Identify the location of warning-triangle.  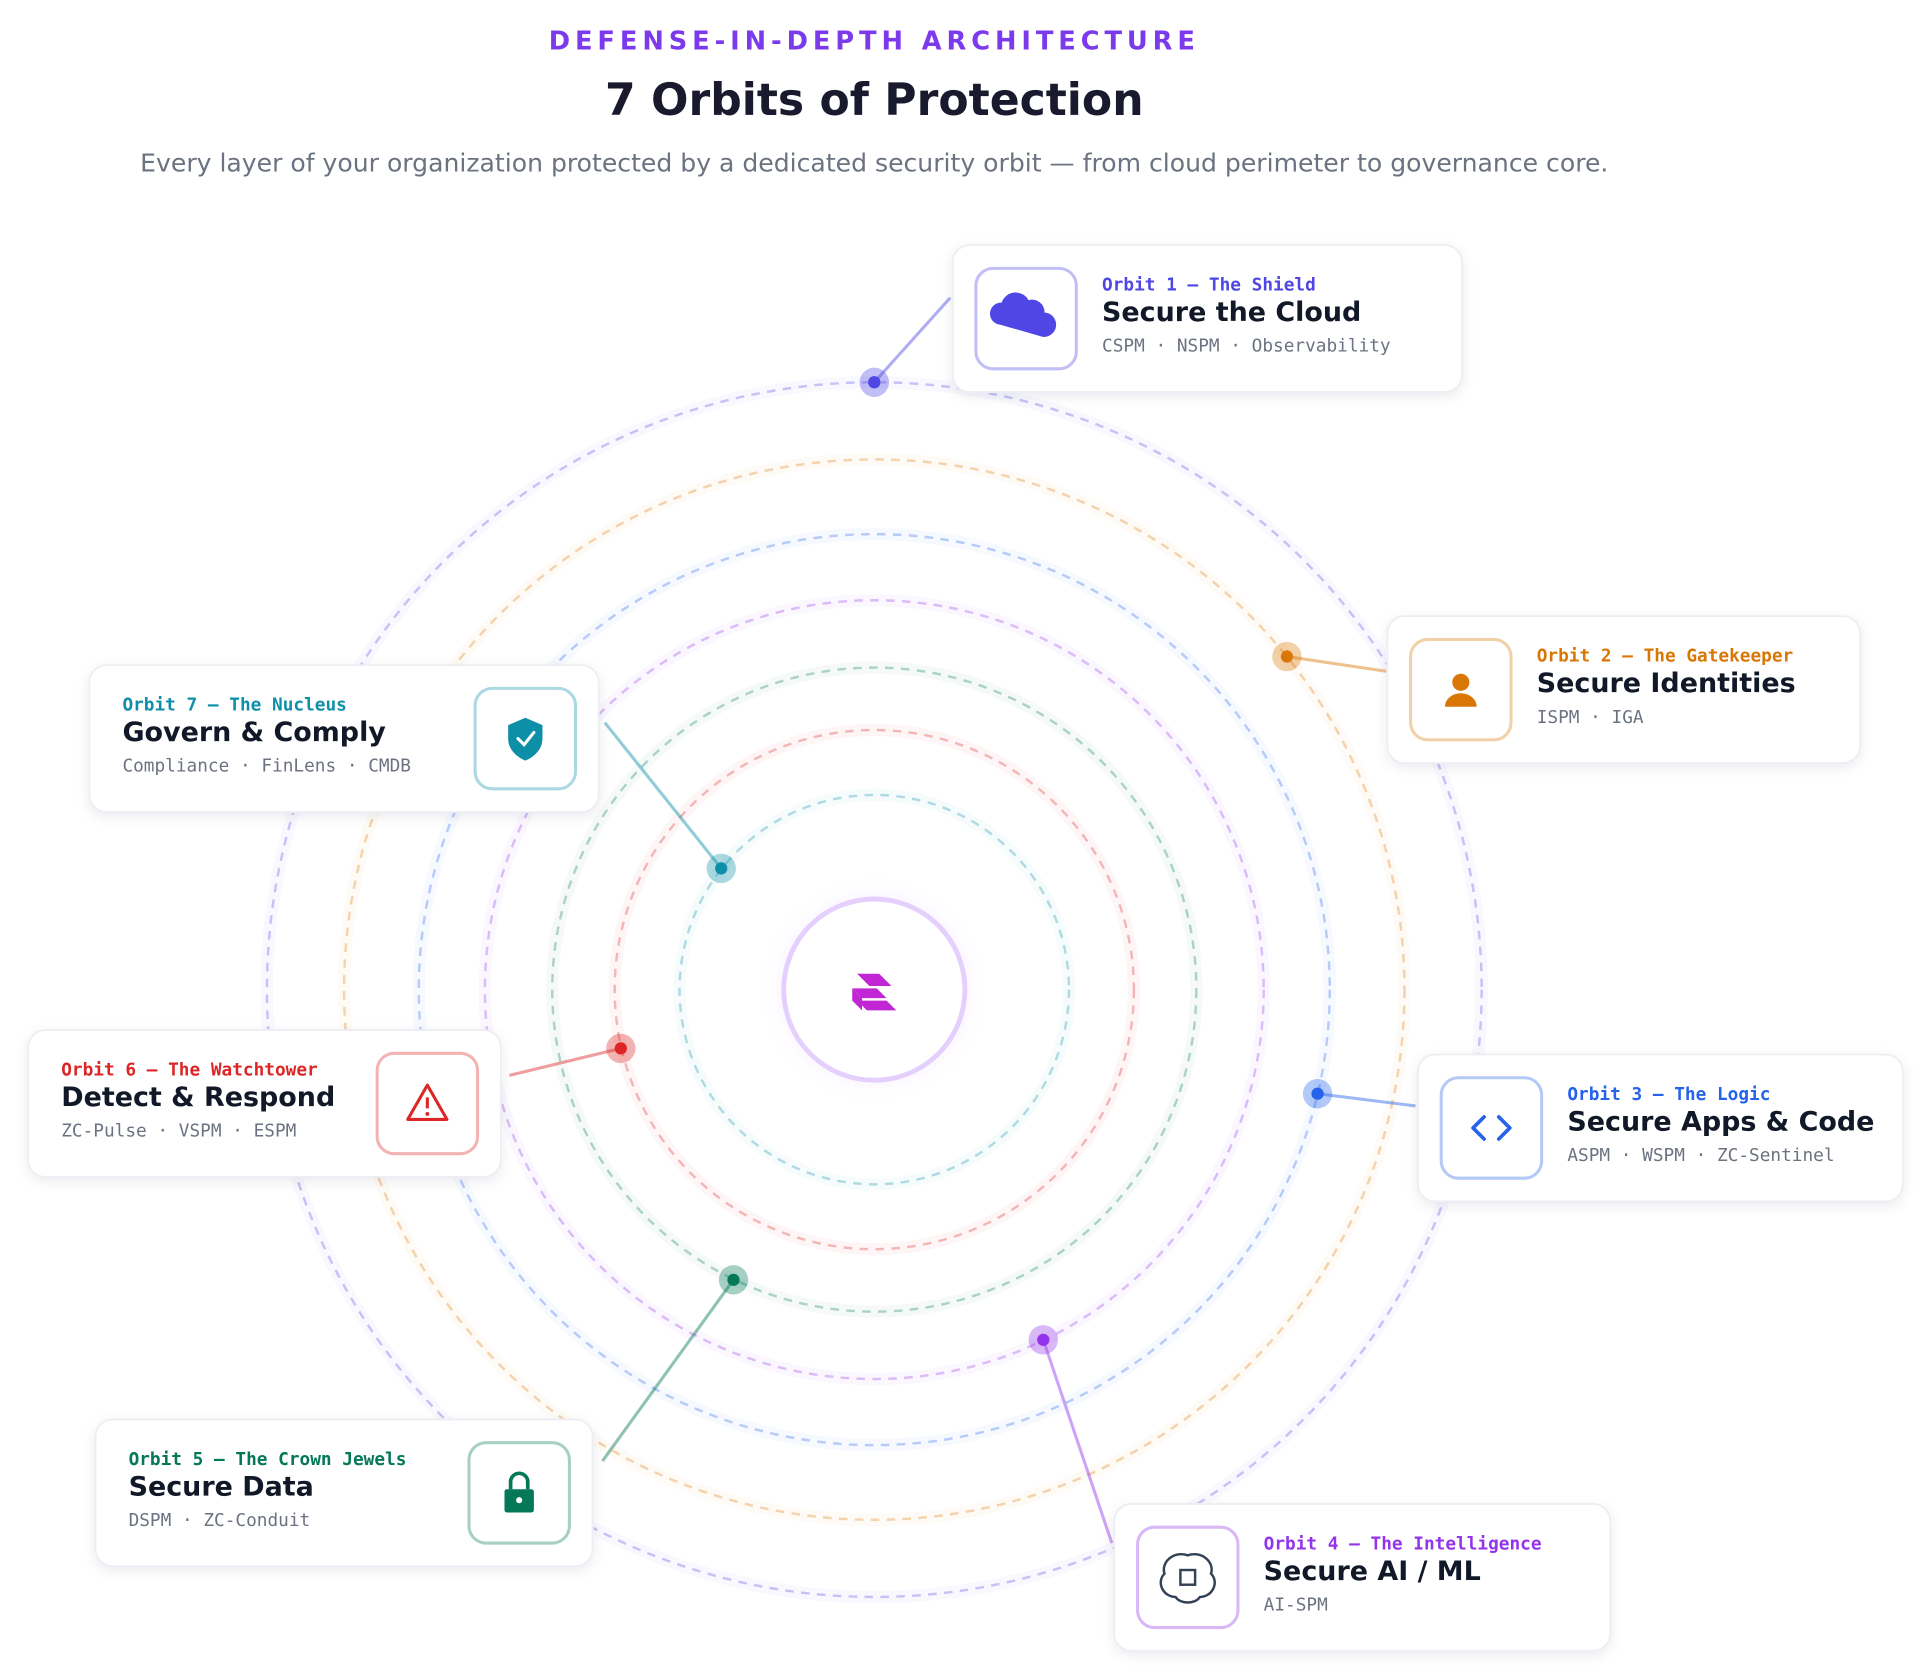
(427, 1102).